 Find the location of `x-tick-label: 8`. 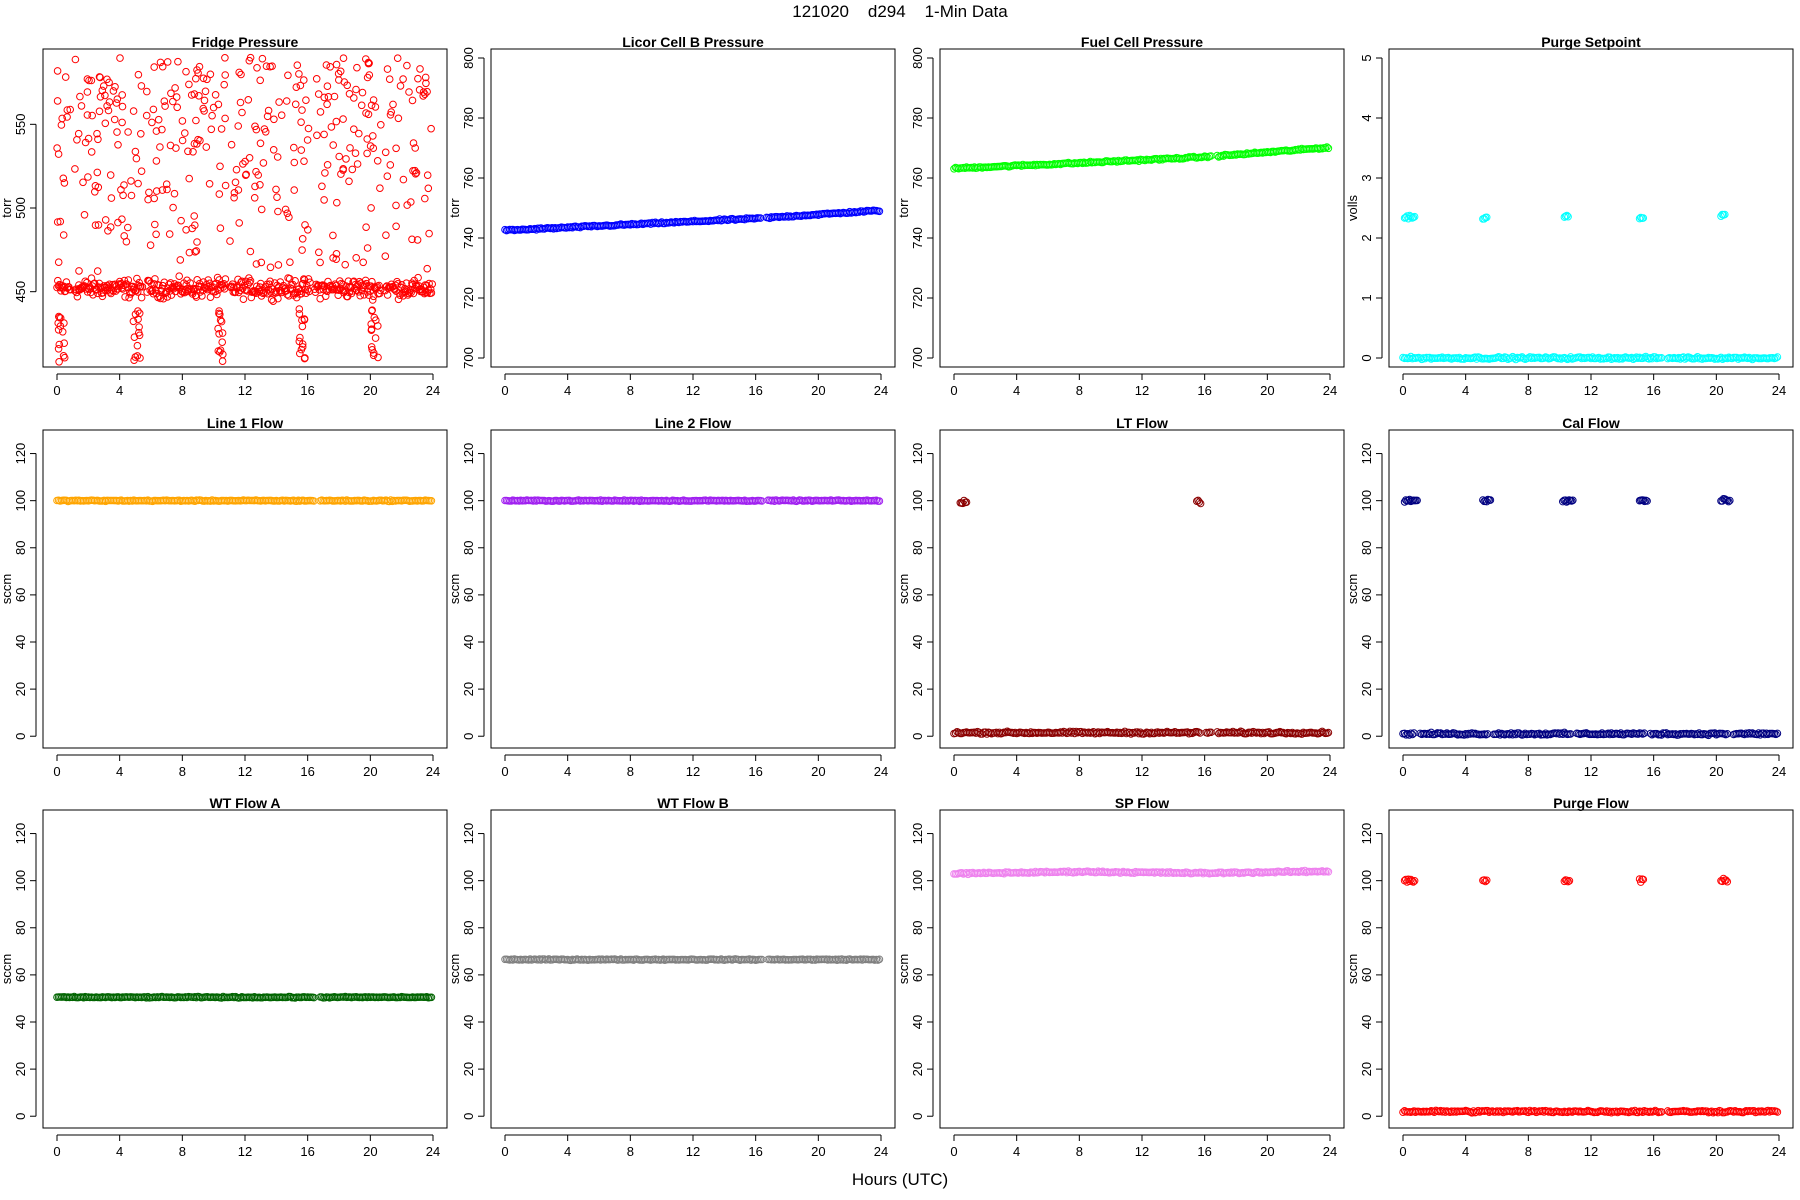

x-tick-label: 8 is located at coordinates (1528, 1151).